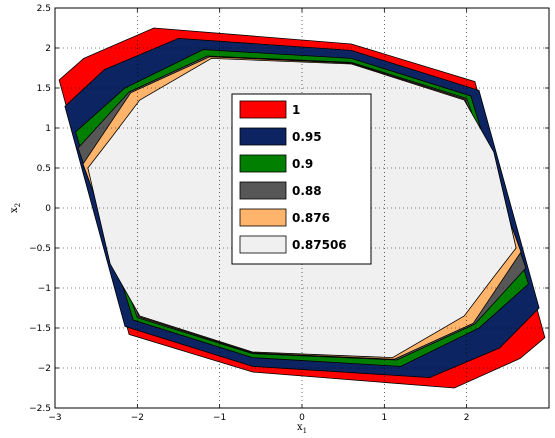  What do you see at coordinates (301, 179) in the screenshot?
I see `legend: 1 0.95 0.9 0.88 0.876 0.87506` at bounding box center [301, 179].